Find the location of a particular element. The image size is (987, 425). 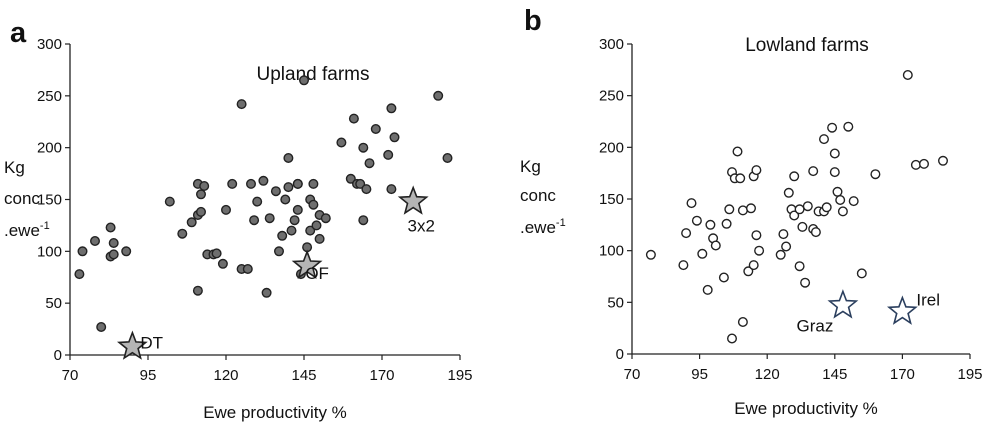

highlight-star-irel is located at coordinates (902, 310).